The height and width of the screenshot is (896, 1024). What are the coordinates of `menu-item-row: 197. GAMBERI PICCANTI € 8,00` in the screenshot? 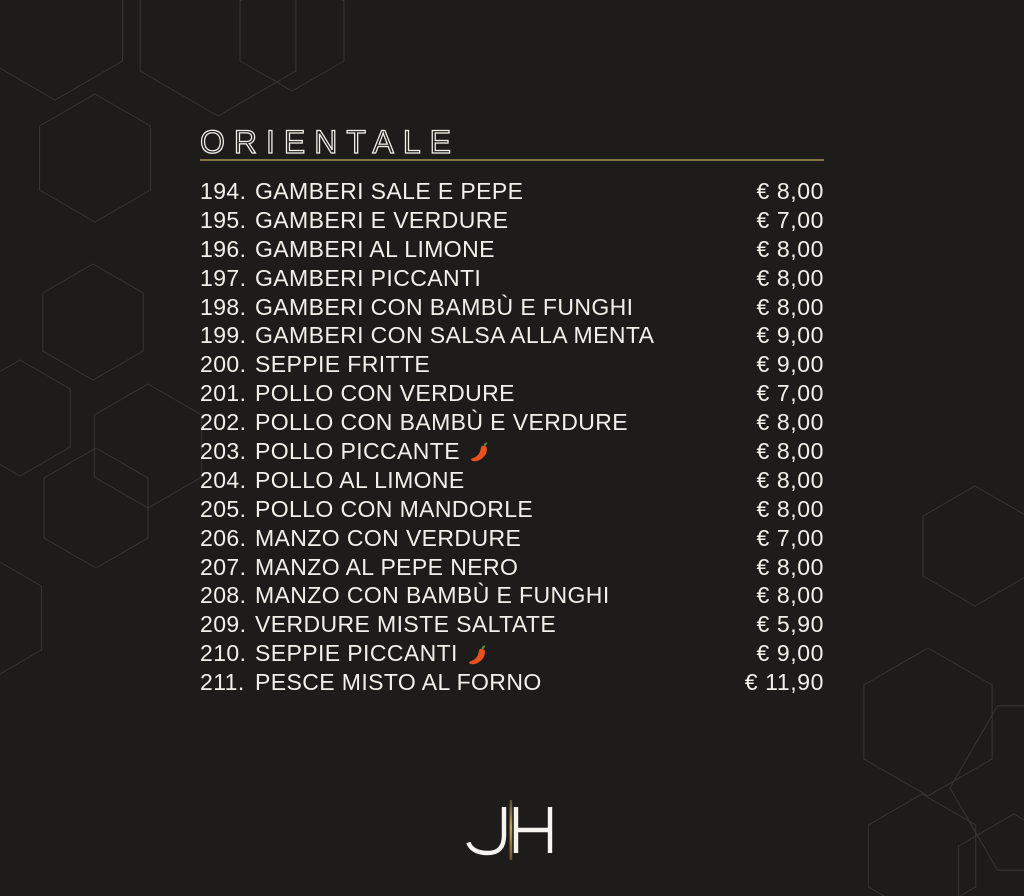 It's located at (512, 278).